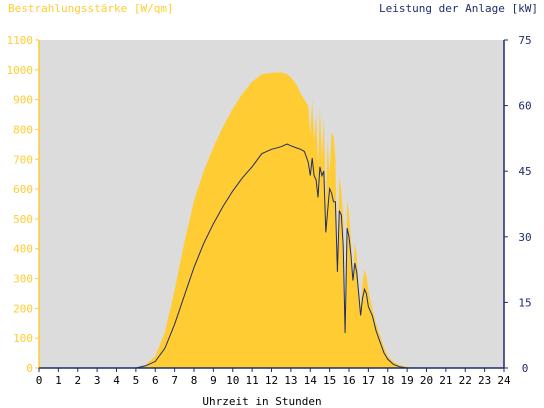 This screenshot has width=544, height=408. I want to click on x-tick-label: 23, so click(484, 380).